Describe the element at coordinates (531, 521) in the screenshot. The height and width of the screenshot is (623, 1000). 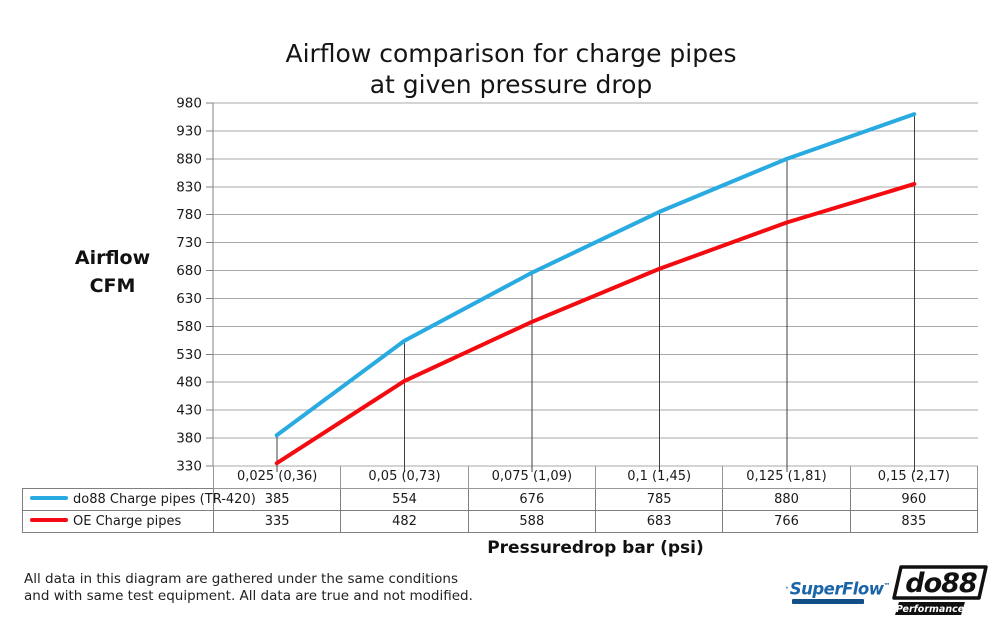
I see `value-cell: 588` at that location.